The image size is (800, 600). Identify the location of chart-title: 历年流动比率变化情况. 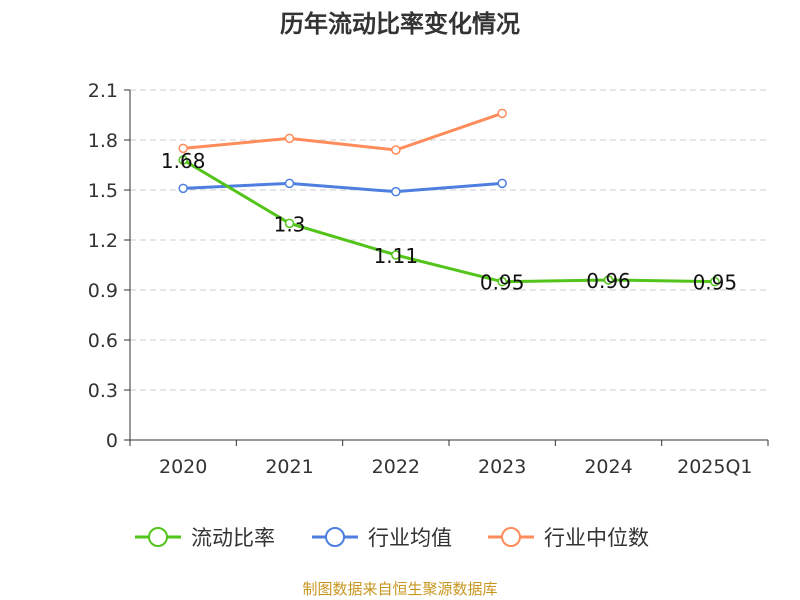
(400, 24).